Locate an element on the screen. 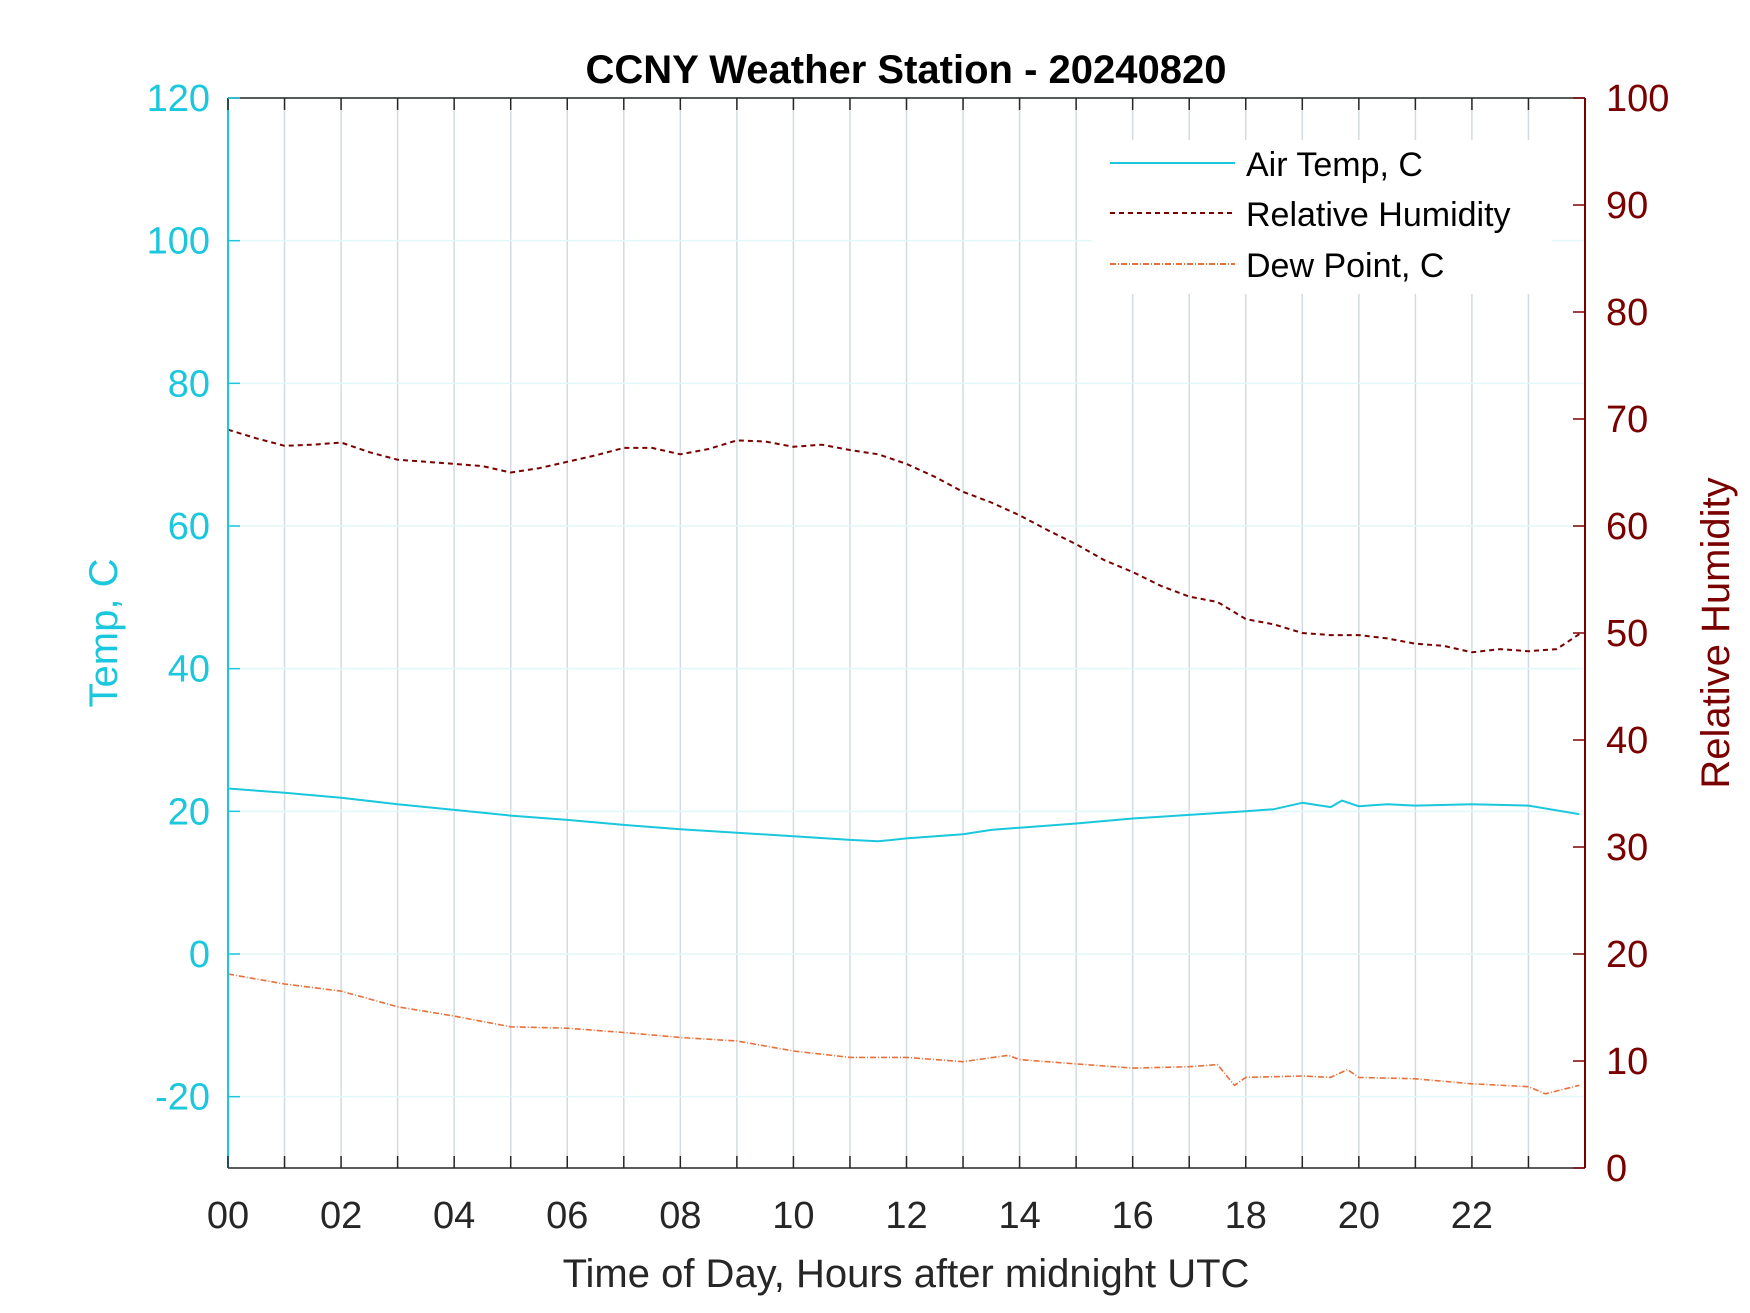 This screenshot has width=1750, height=1313. y-left-tick-label: 20 is located at coordinates (189, 812).